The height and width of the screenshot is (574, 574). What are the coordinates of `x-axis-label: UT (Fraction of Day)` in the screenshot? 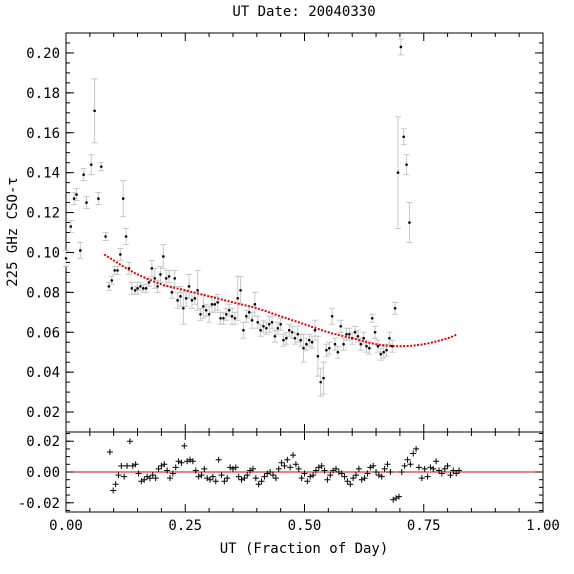 It's located at (304, 549).